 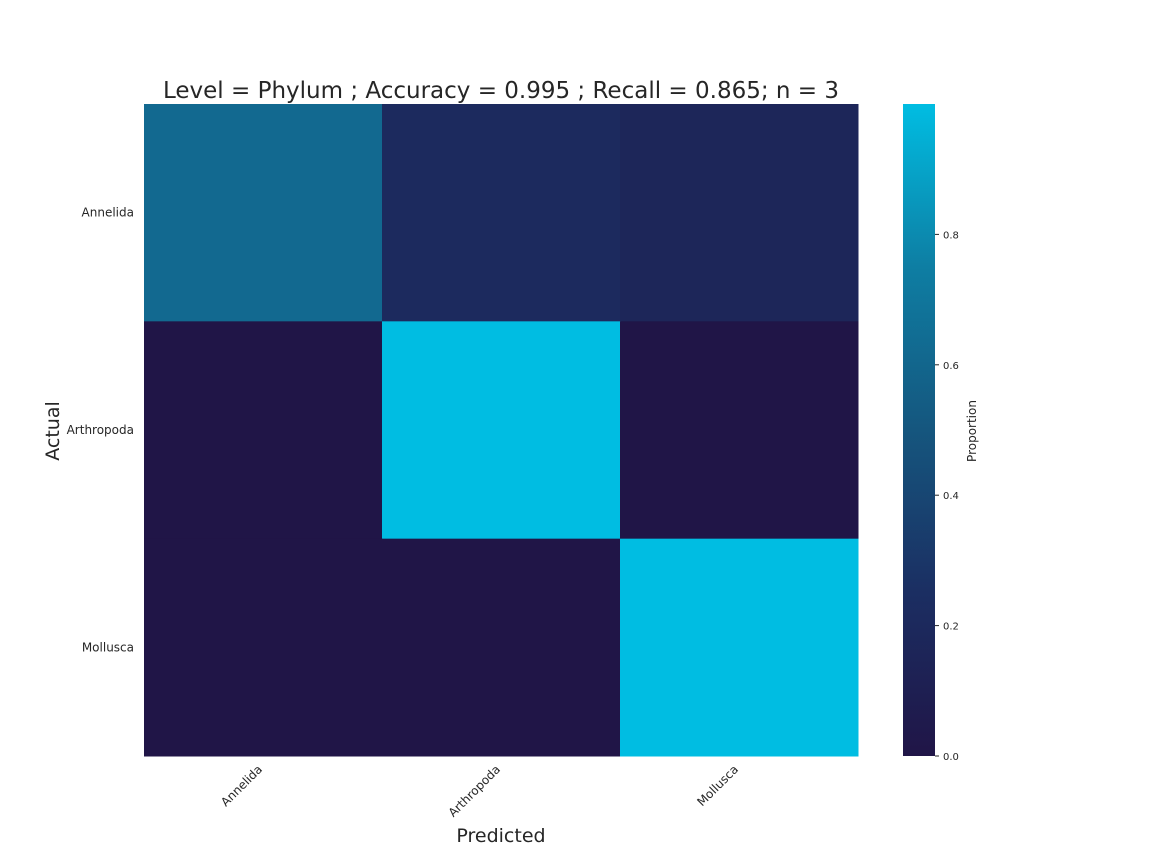 I want to click on colorbar-tick-label: 0.8, so click(x=951, y=235).